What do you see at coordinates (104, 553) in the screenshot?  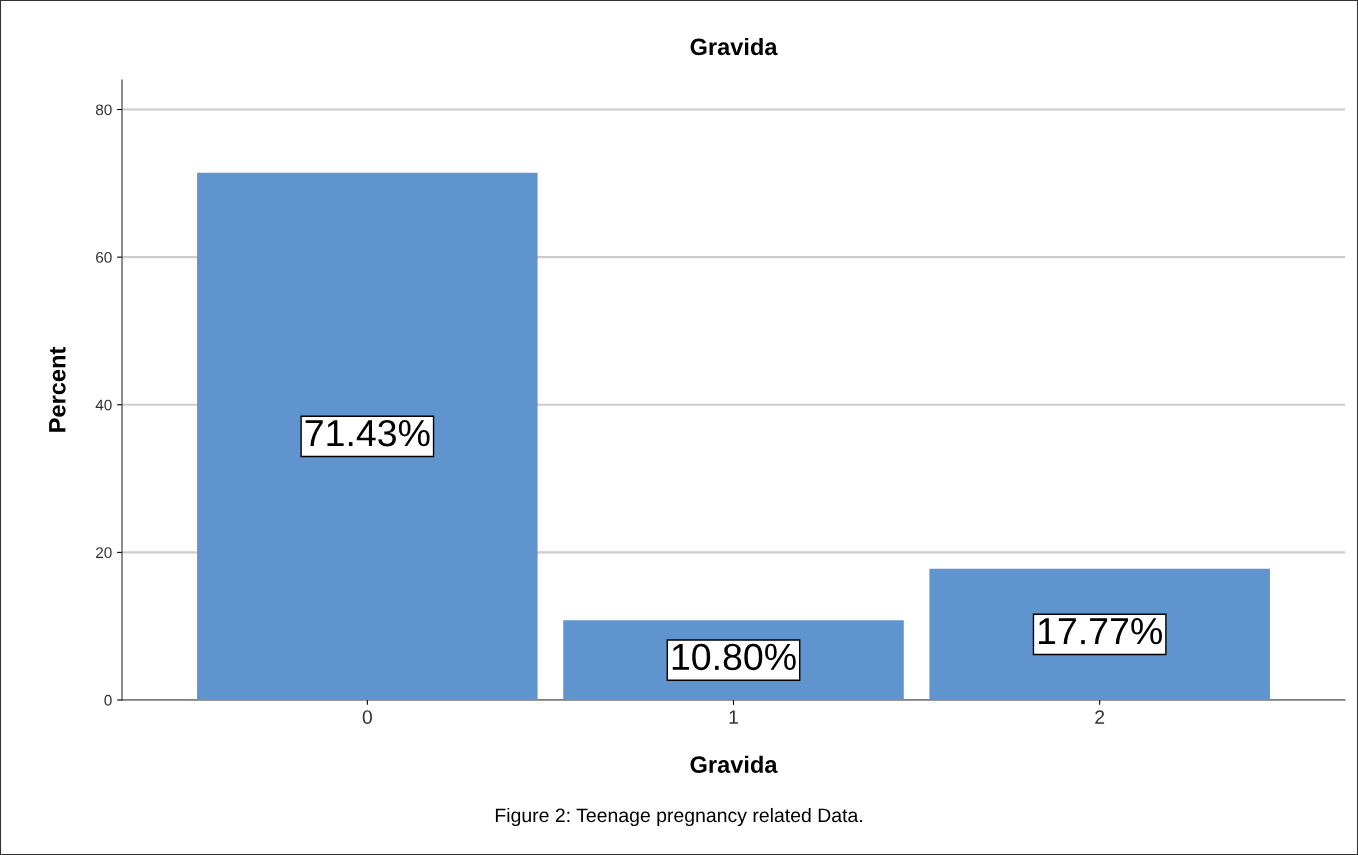 I see `y-tick-label: 20` at bounding box center [104, 553].